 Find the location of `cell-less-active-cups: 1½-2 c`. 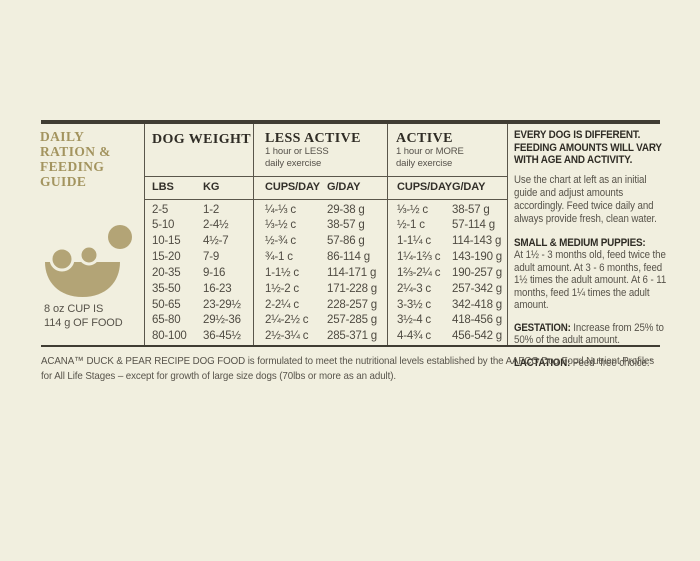

cell-less-active-cups: 1½-2 c is located at coordinates (282, 288).